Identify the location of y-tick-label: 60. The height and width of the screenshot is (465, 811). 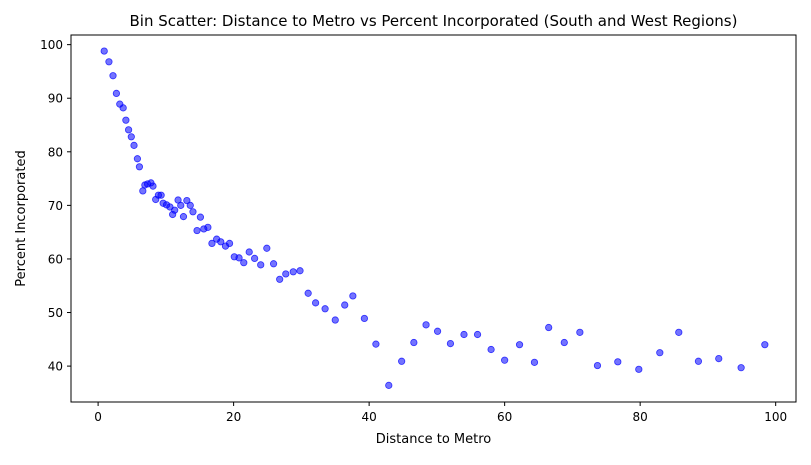
(55, 259).